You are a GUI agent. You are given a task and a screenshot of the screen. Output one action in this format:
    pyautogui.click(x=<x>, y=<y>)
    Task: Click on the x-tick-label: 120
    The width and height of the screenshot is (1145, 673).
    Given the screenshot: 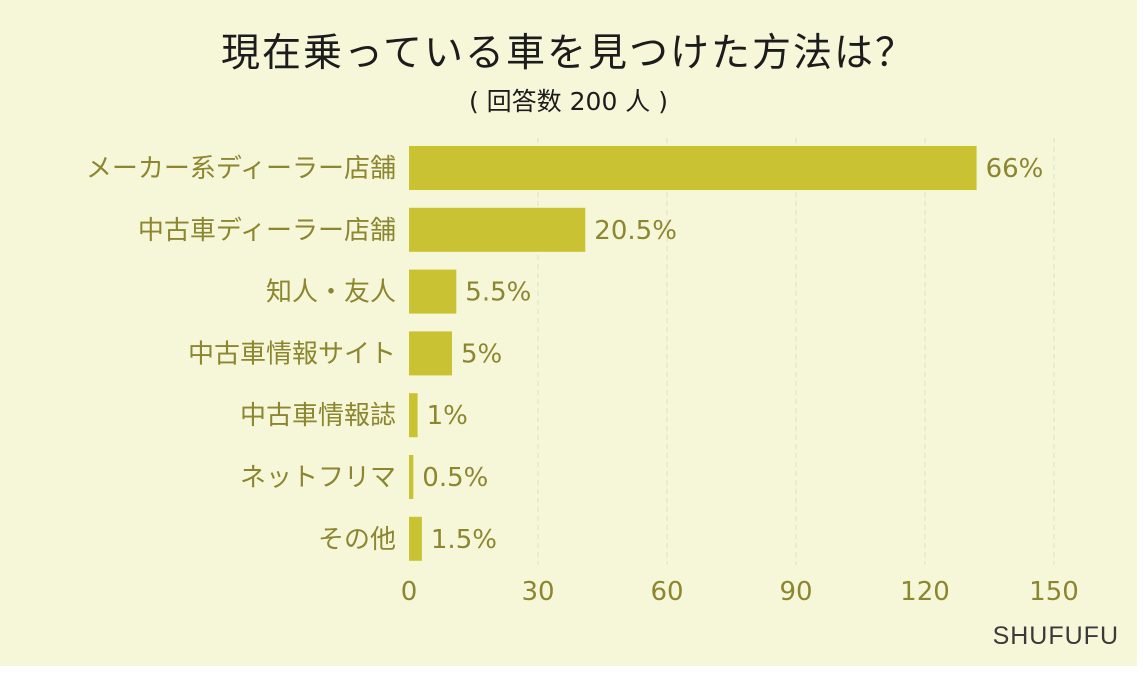 What is the action you would take?
    pyautogui.click(x=925, y=592)
    